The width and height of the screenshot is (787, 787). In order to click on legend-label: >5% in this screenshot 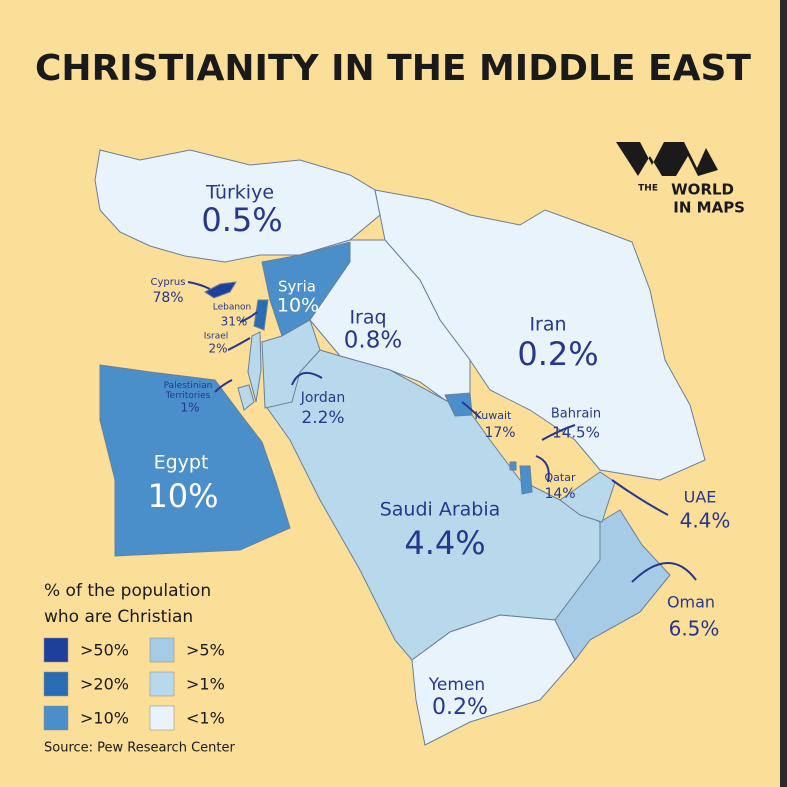, I will do `click(205, 650)`.